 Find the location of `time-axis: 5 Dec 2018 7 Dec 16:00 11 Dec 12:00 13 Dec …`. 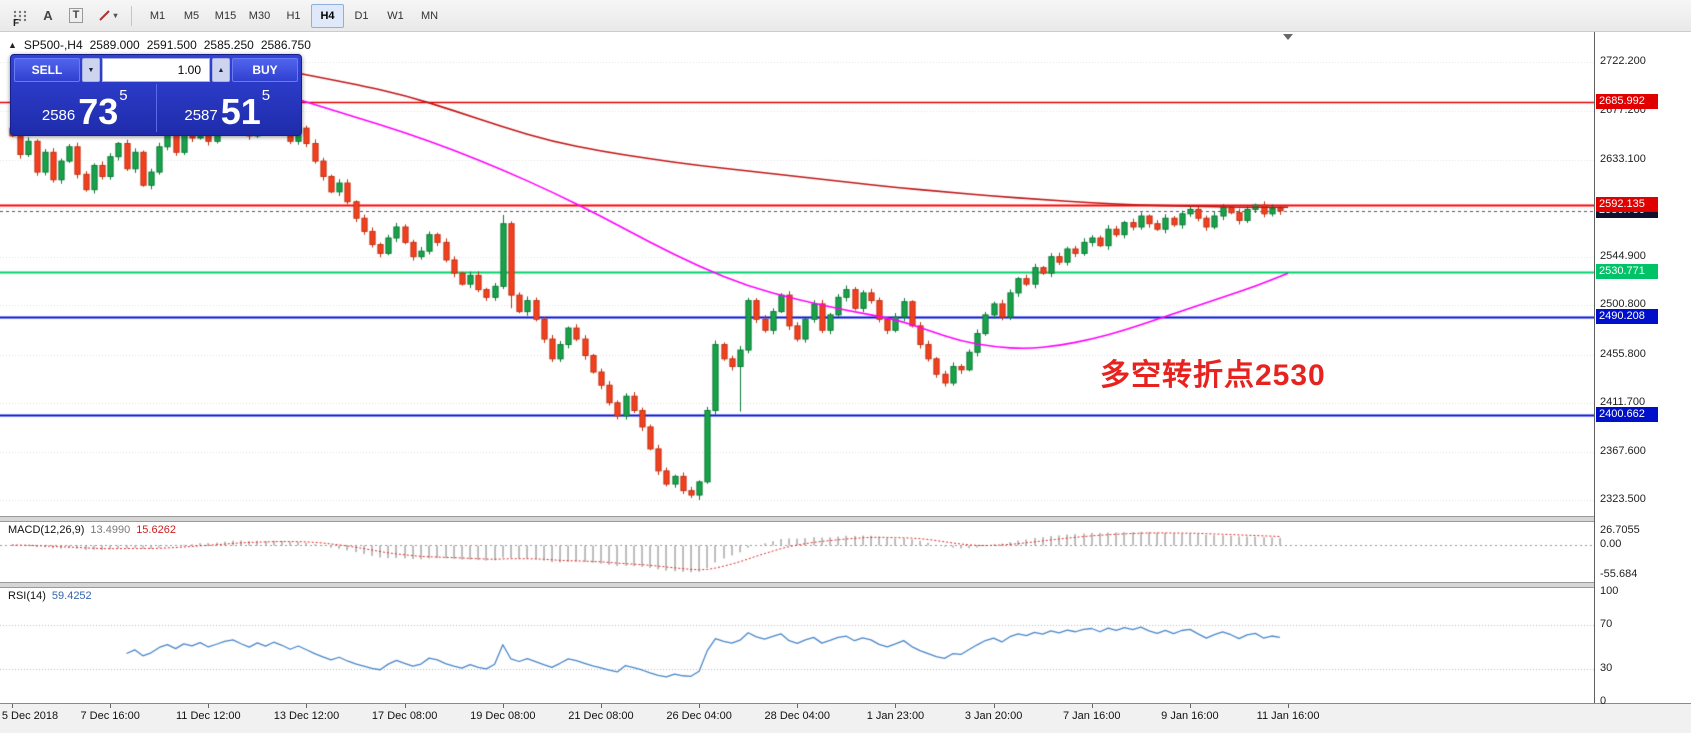

time-axis: 5 Dec 2018 7 Dec 16:00 11 Dec 12:00 13 Dec … is located at coordinates (845, 718).